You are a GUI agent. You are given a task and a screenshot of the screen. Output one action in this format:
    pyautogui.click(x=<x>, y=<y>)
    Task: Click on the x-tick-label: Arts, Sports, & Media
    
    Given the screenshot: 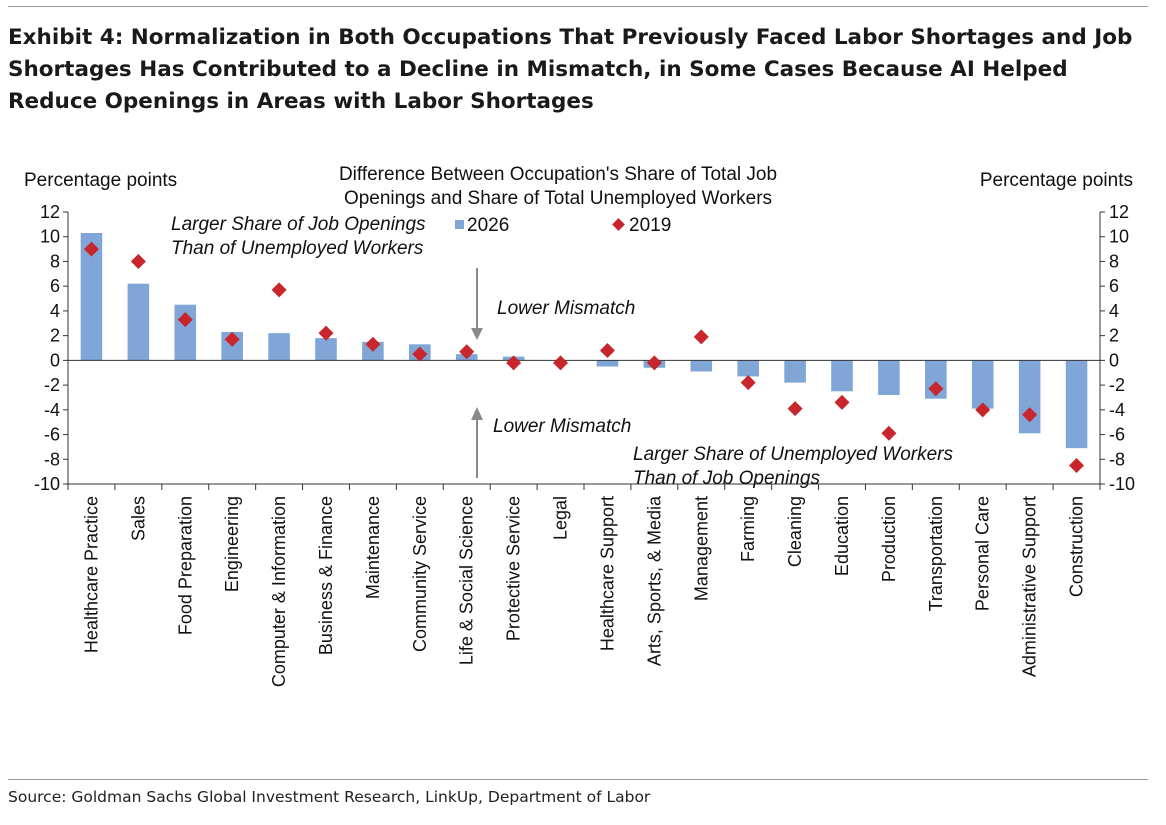 What is the action you would take?
    pyautogui.click(x=654, y=580)
    